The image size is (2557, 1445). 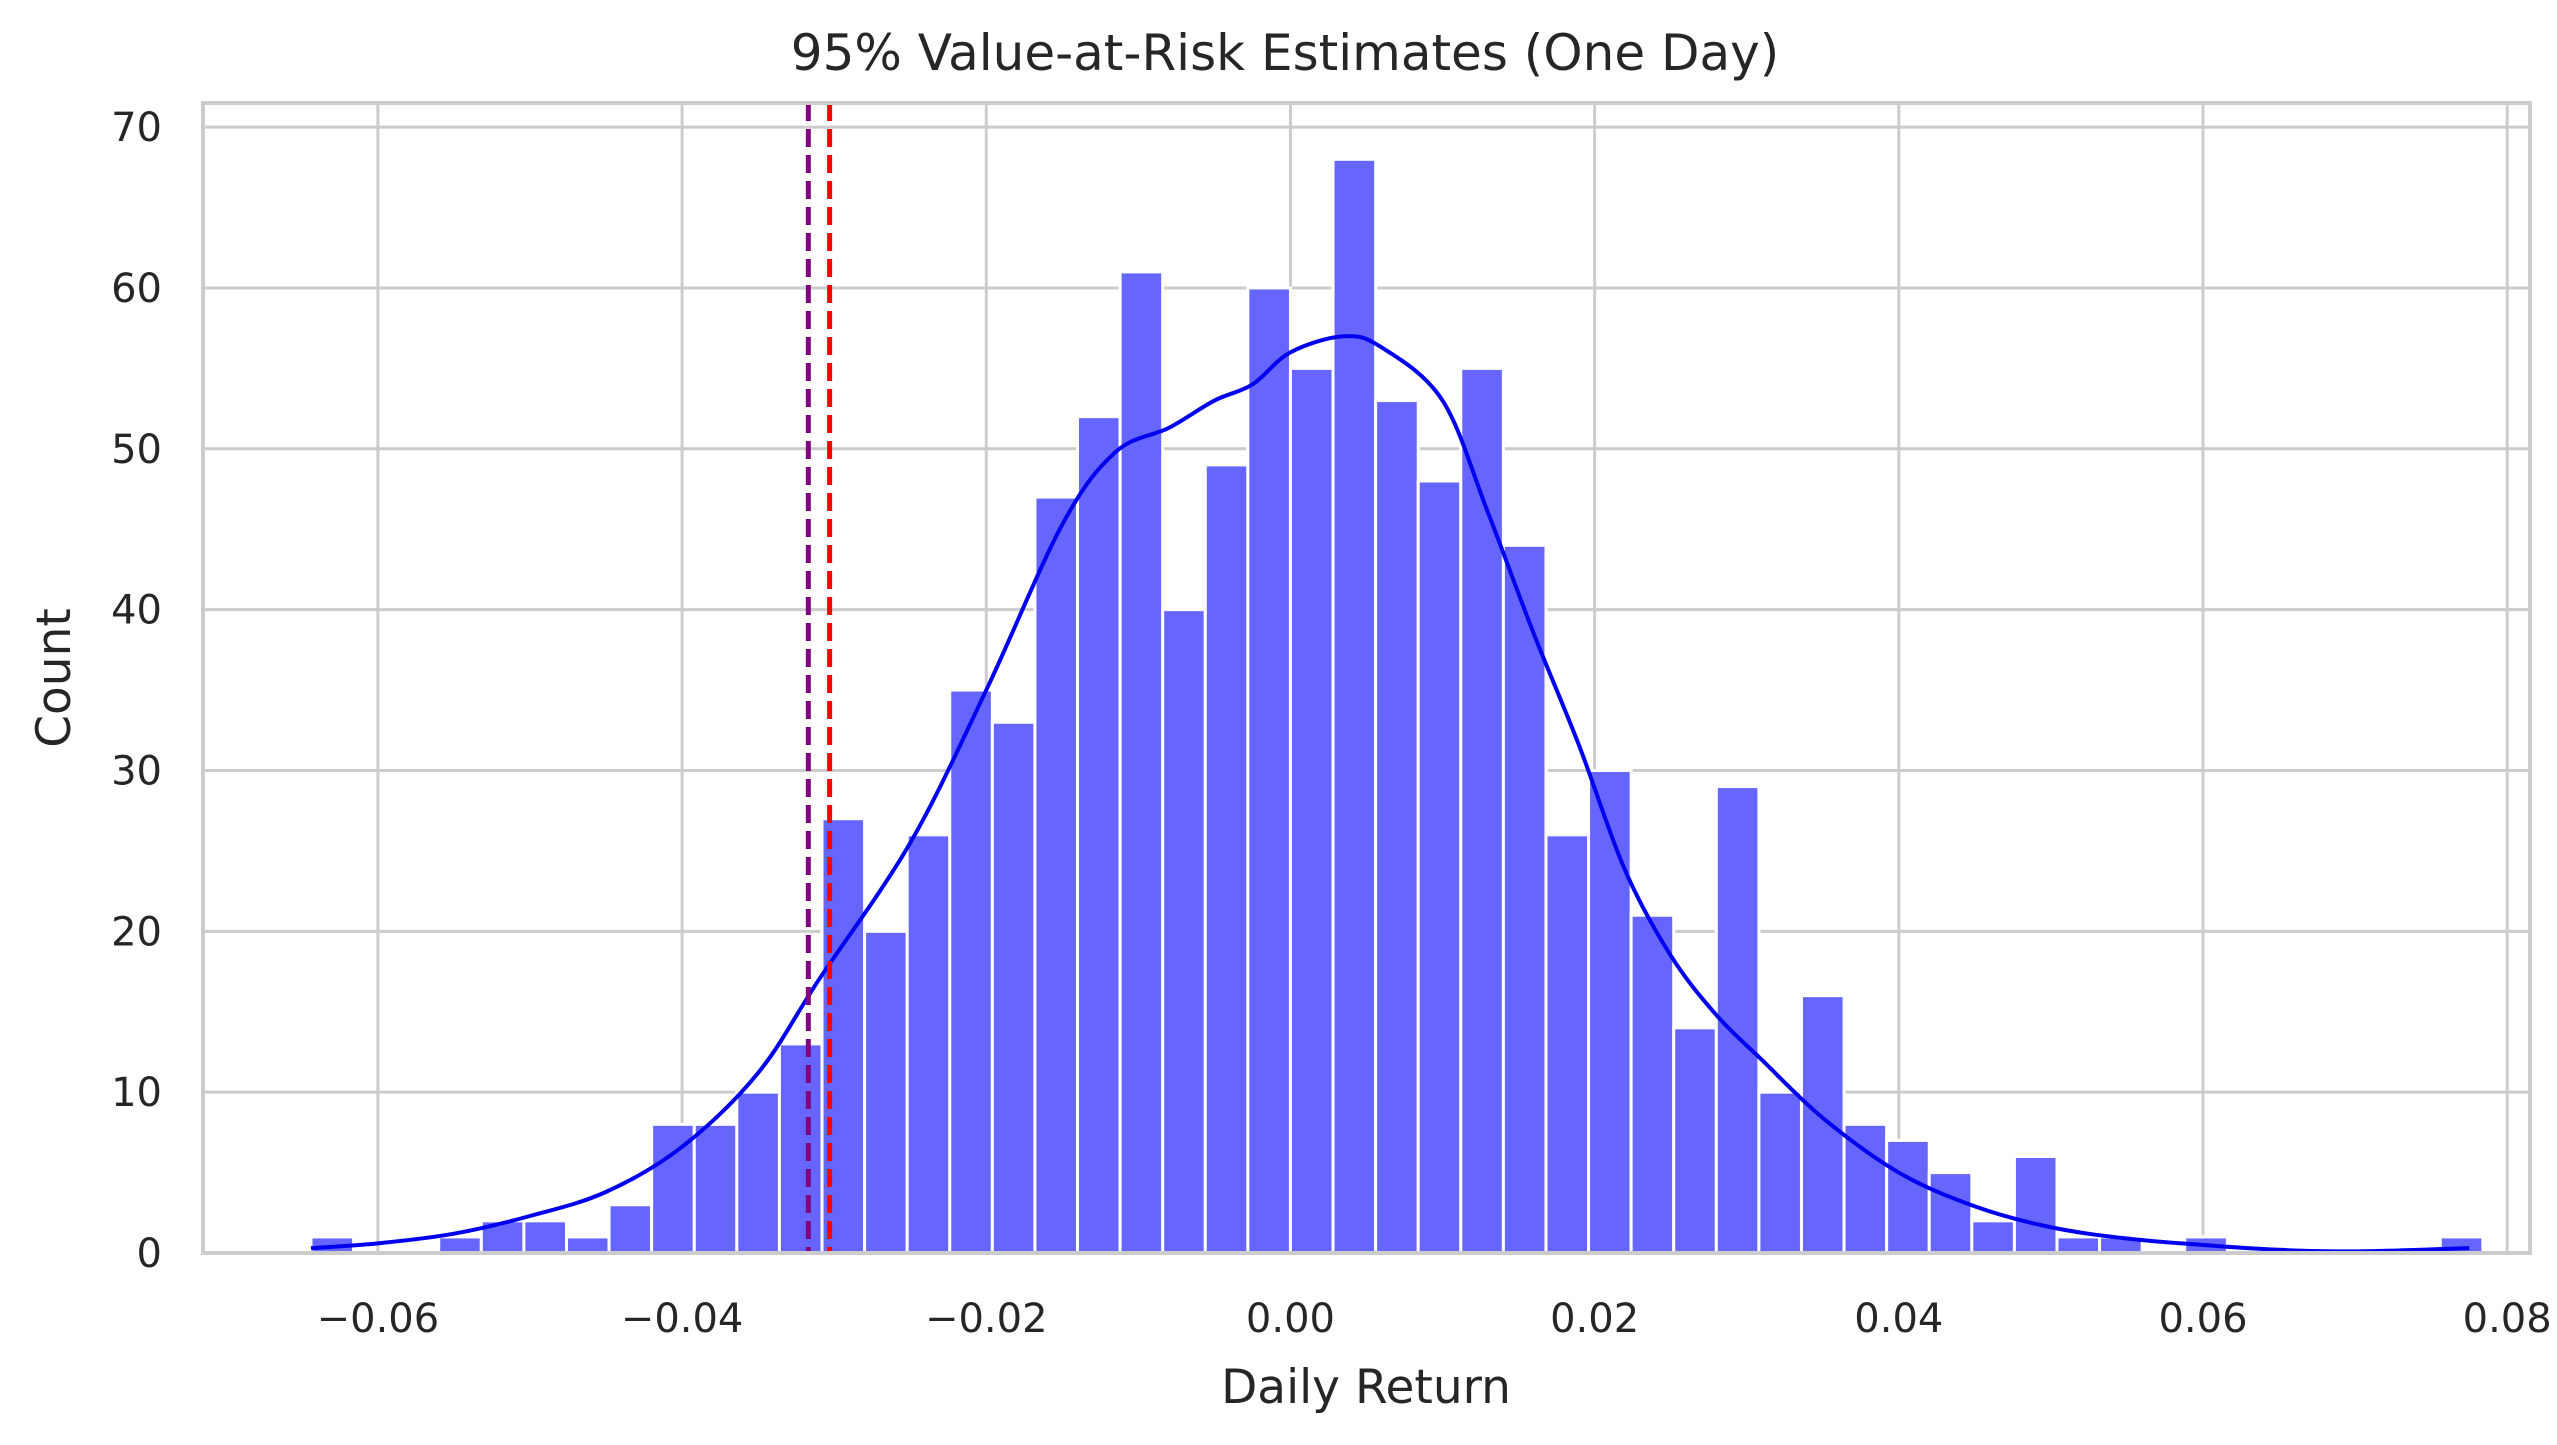 What do you see at coordinates (136, 932) in the screenshot?
I see `y-tick-label-2: 20` at bounding box center [136, 932].